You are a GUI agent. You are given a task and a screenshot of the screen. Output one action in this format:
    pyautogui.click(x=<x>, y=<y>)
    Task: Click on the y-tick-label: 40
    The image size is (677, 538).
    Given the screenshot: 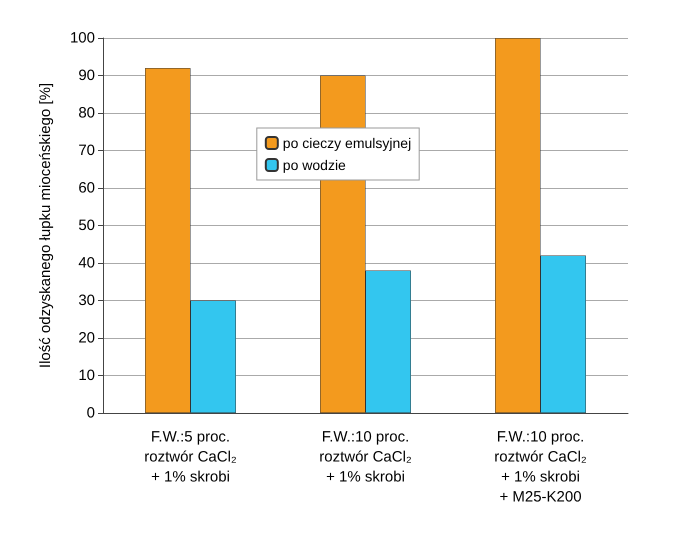 What is the action you would take?
    pyautogui.click(x=86, y=263)
    